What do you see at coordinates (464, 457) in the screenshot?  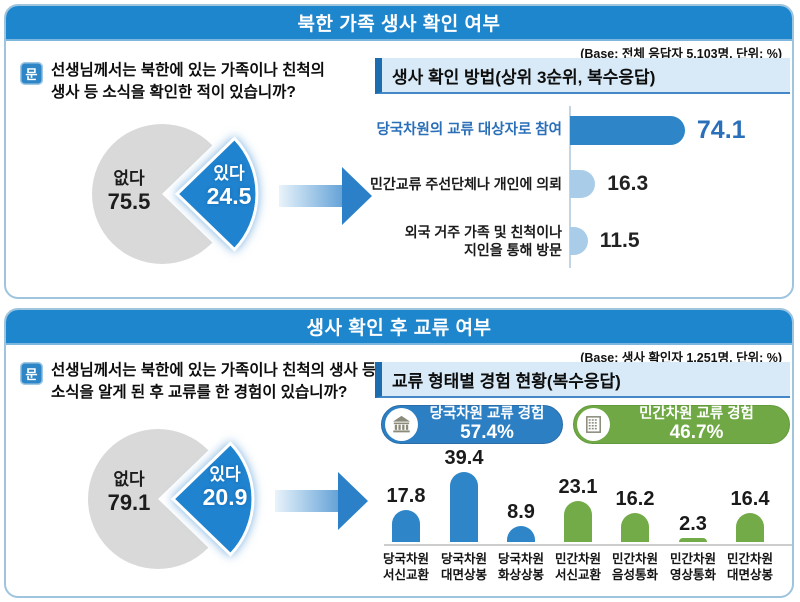 I see `bar-value: 39.4` at bounding box center [464, 457].